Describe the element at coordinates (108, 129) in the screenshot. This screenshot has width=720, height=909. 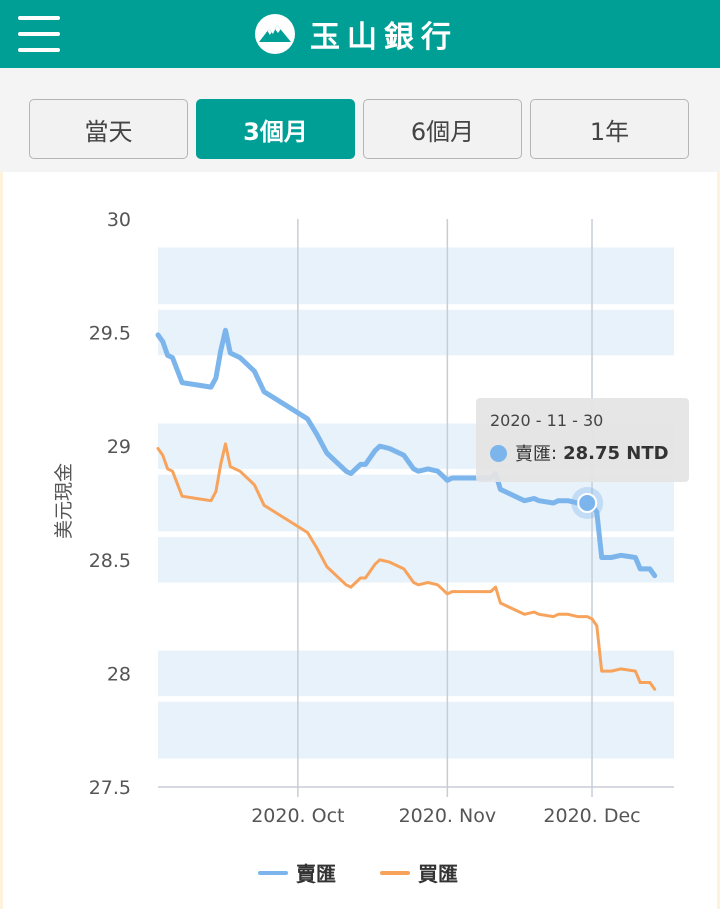
I see `tab-today: 當天` at that location.